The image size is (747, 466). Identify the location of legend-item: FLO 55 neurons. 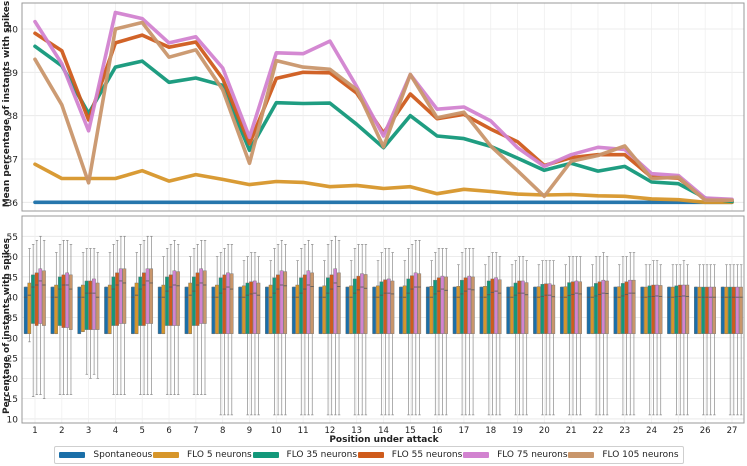
(409, 455).